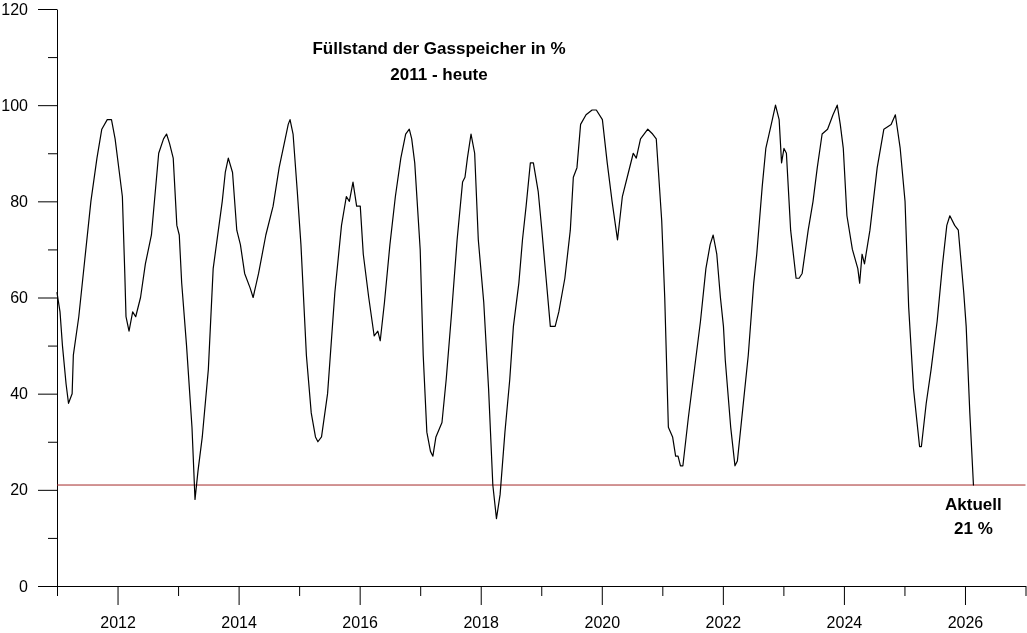 This screenshot has height=633, width=1027. I want to click on x-tick-label: 2020, so click(602, 622).